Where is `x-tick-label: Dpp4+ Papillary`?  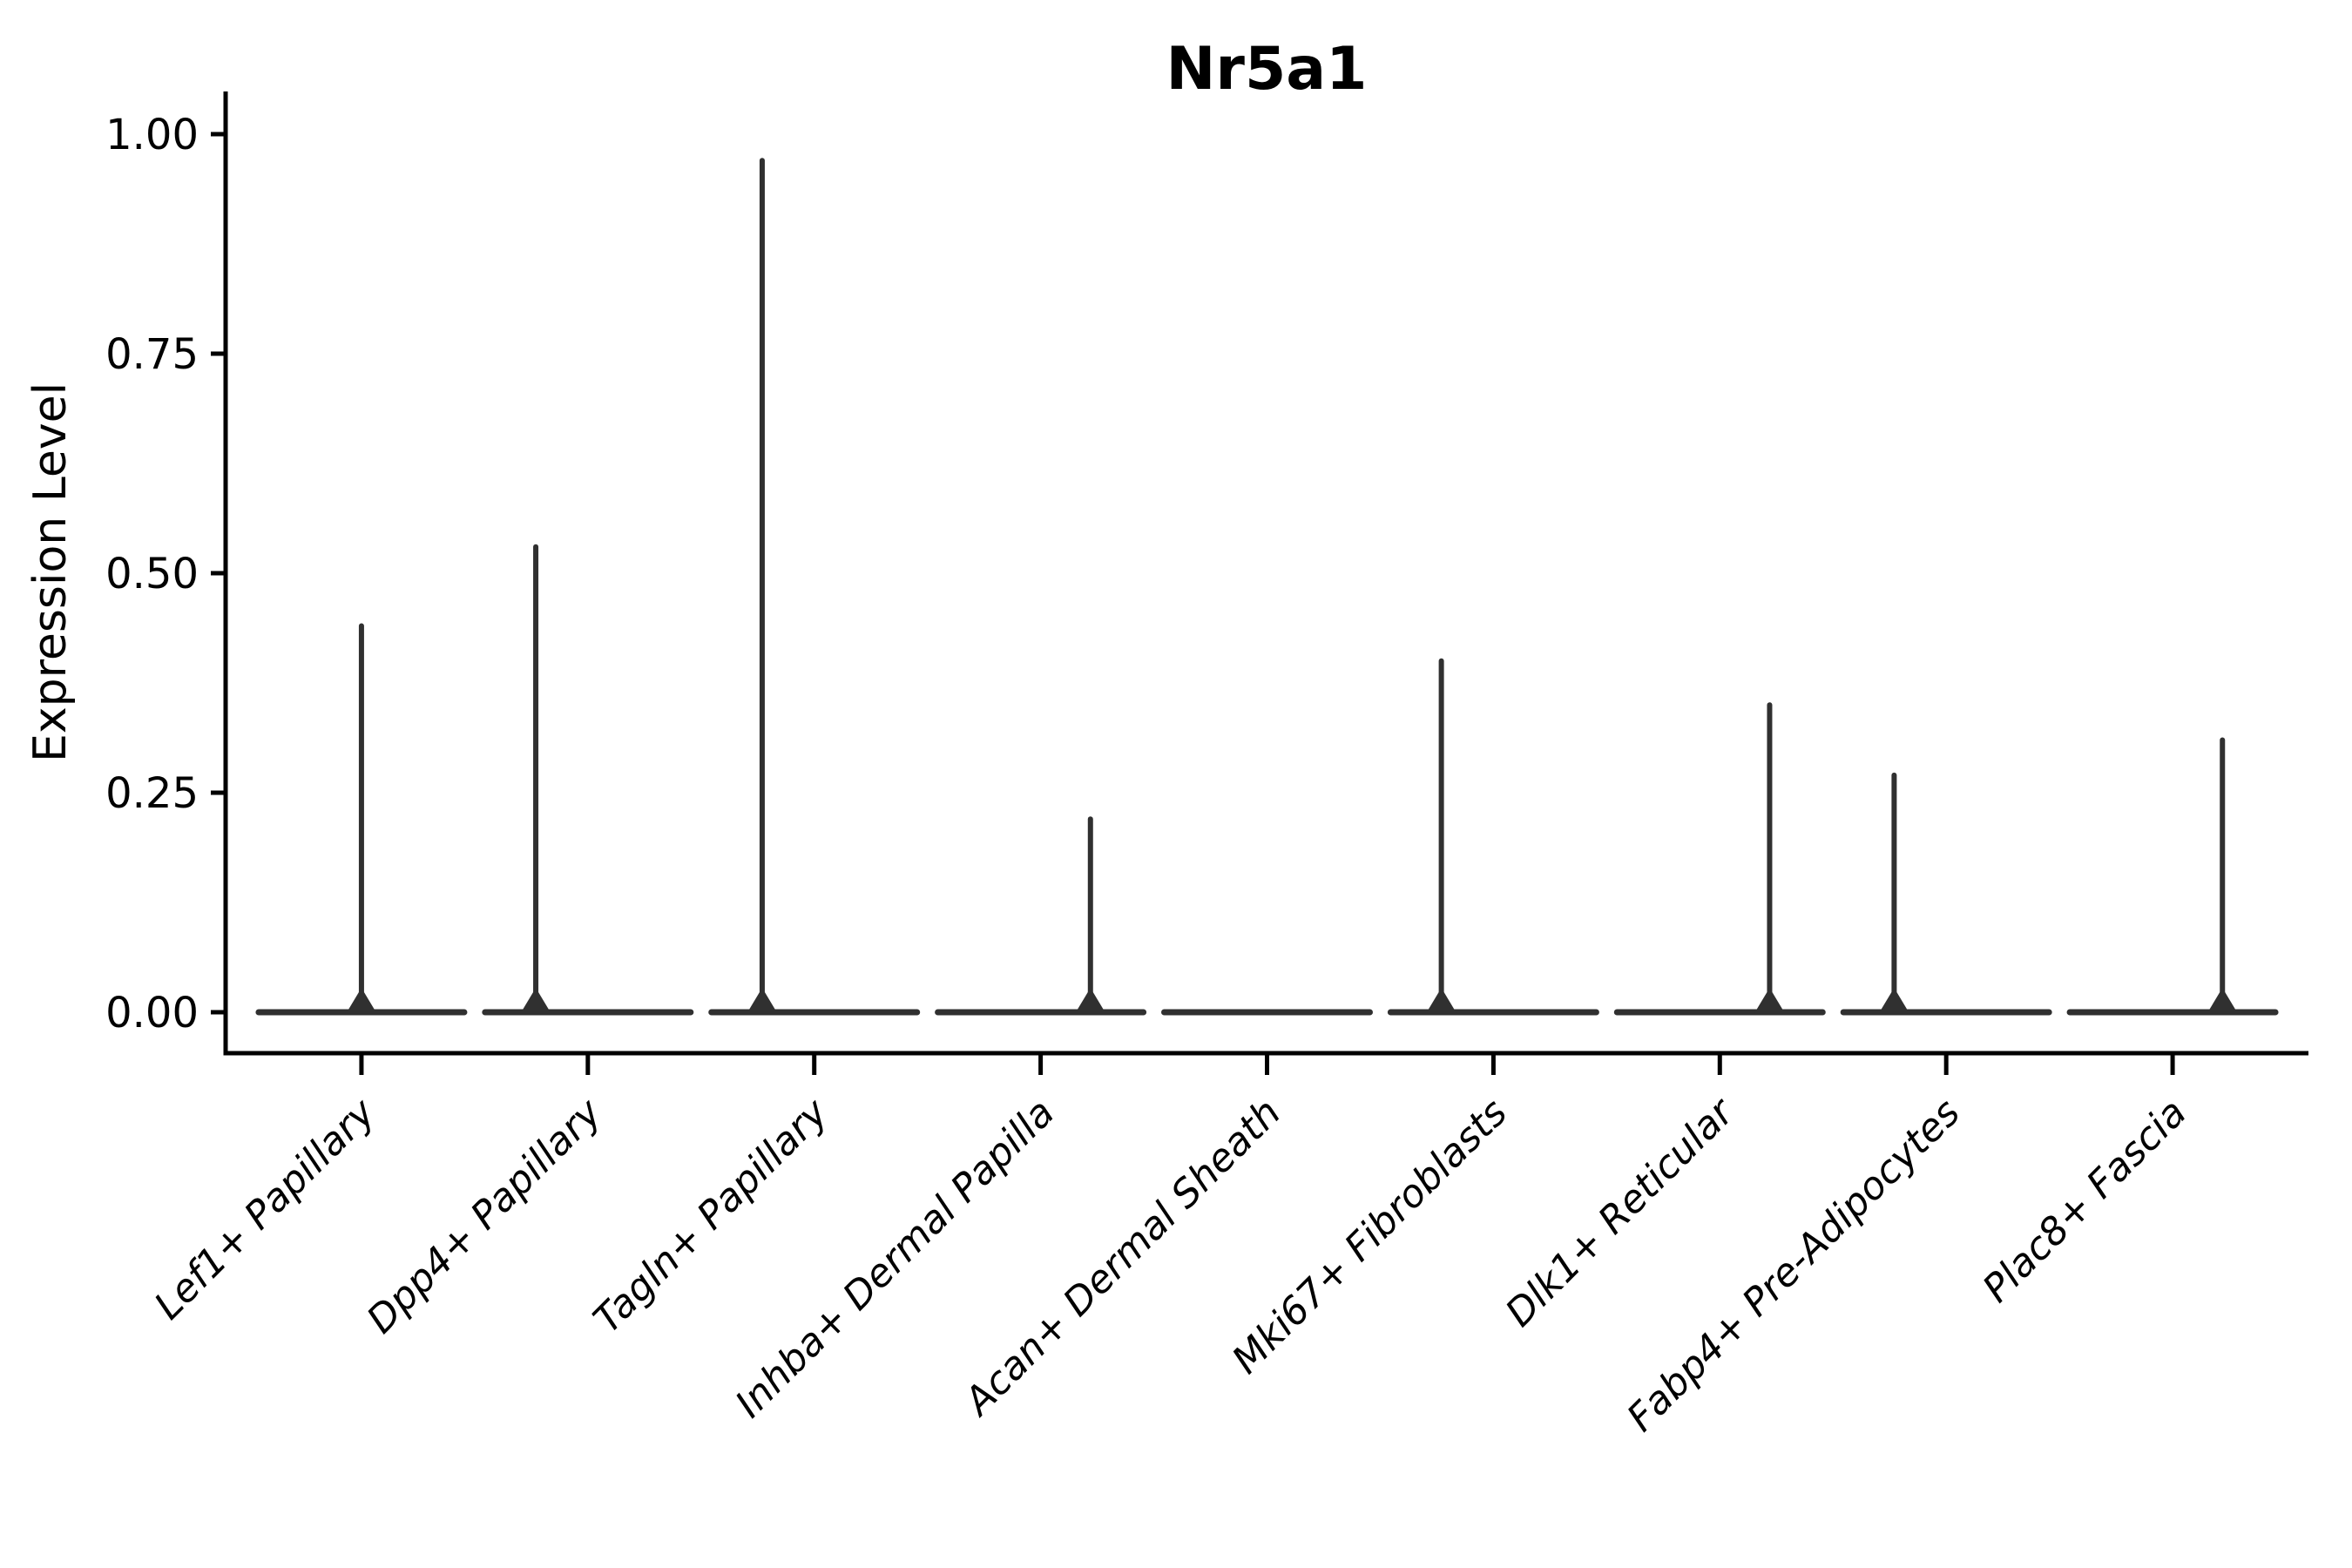 x-tick-label: Dpp4+ Papillary is located at coordinates (485, 1216).